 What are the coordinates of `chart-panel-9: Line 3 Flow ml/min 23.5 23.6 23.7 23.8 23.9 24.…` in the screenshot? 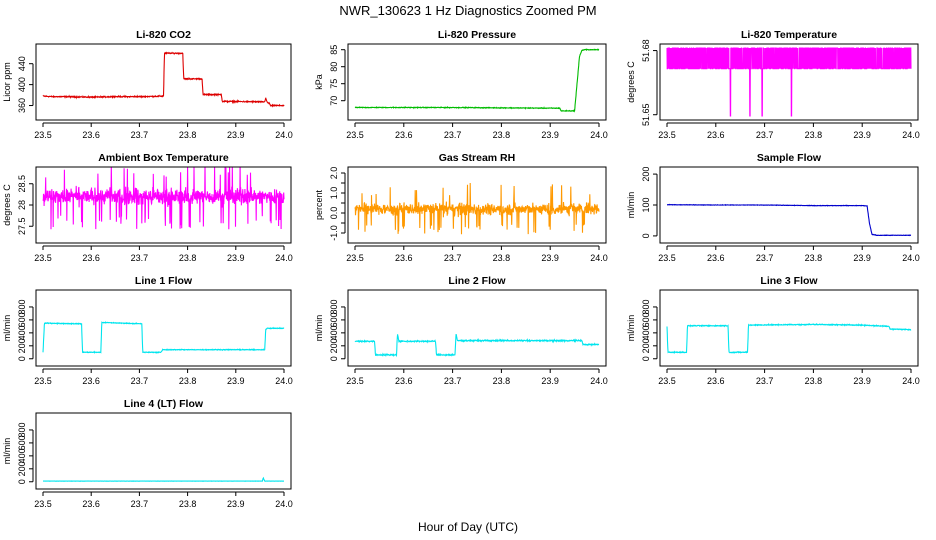 It's located at (773, 330).